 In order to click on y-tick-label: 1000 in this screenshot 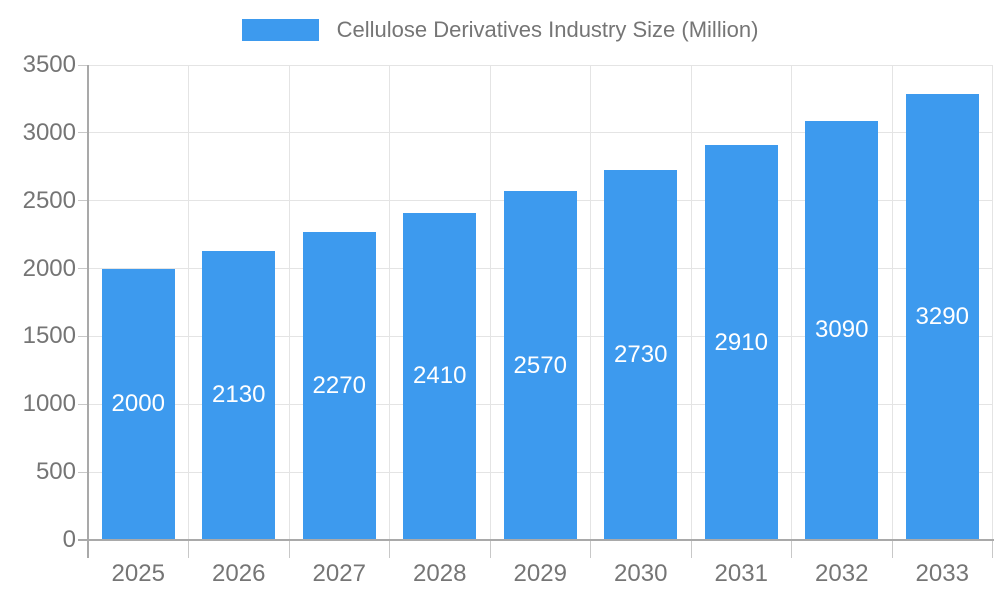, I will do `click(49, 404)`.